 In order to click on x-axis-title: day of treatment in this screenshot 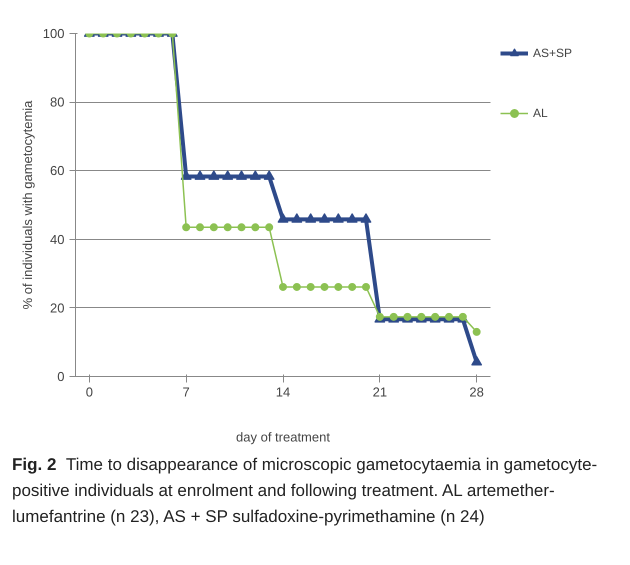, I will do `click(283, 437)`.